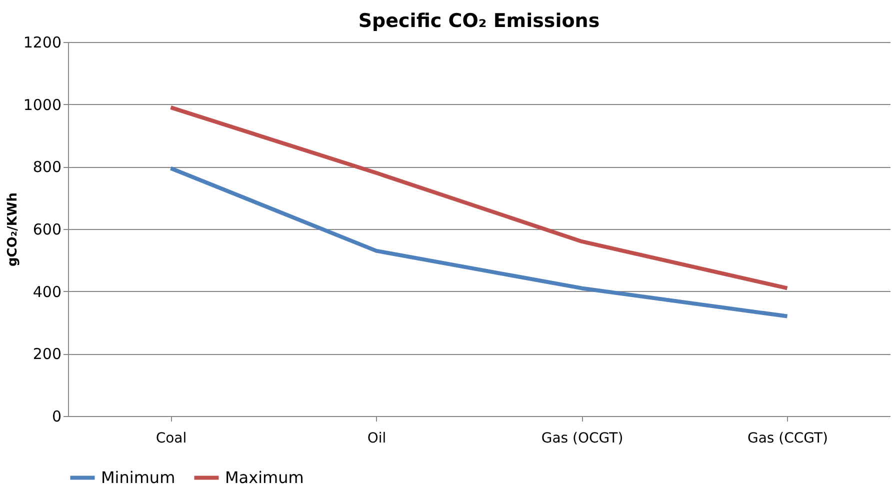 This screenshot has width=895, height=488. I want to click on y-tick-label: 800, so click(47, 167).